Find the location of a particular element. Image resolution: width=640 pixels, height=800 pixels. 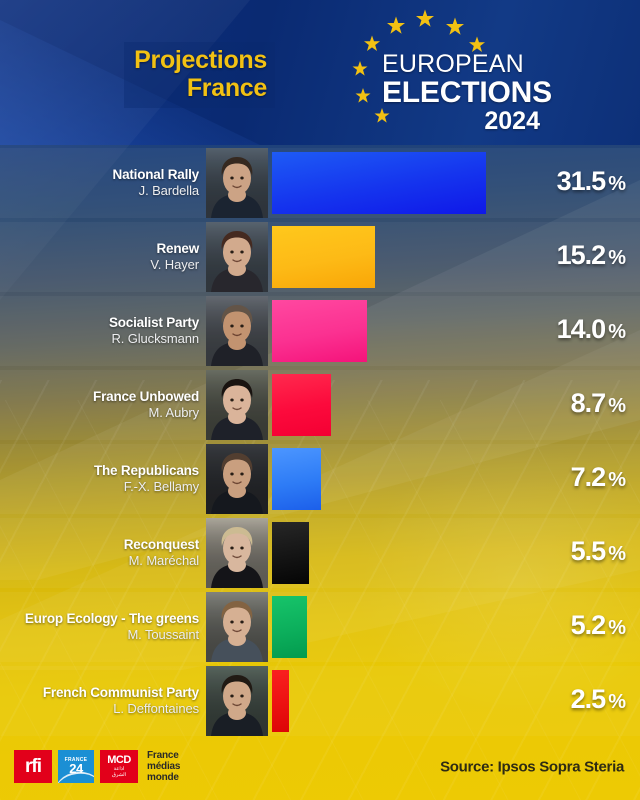

result-percentage: 8.7% is located at coordinates (598, 405).